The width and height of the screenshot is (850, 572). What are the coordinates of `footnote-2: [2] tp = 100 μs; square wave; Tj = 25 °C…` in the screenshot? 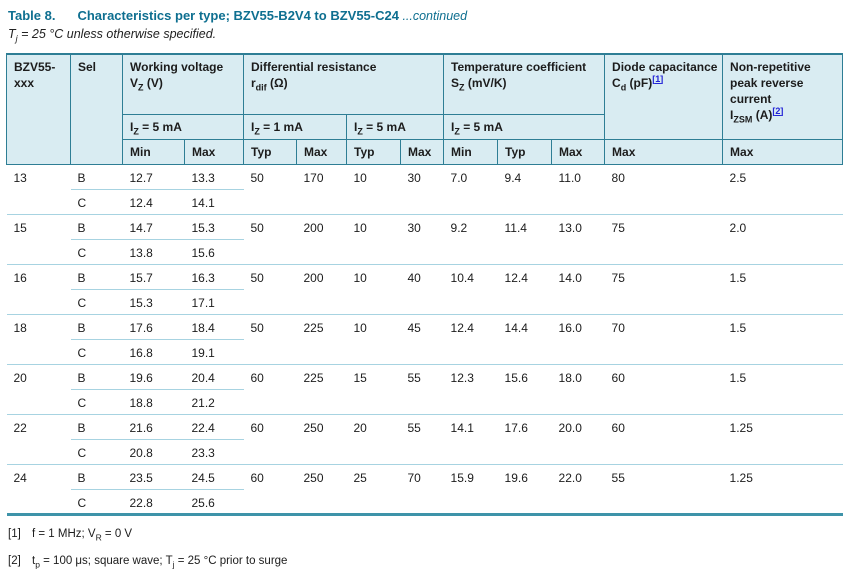 It's located at (429, 562).